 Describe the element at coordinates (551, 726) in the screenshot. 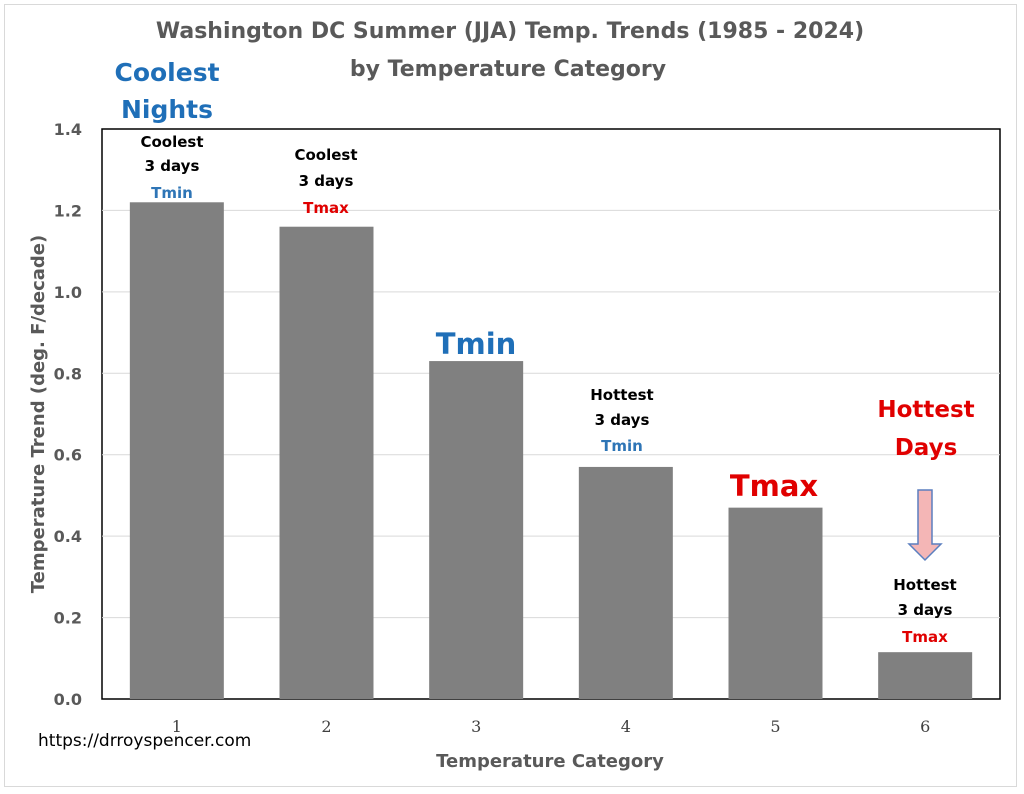

I see `x-tick-labels: 1 2 3 4 5 6` at that location.